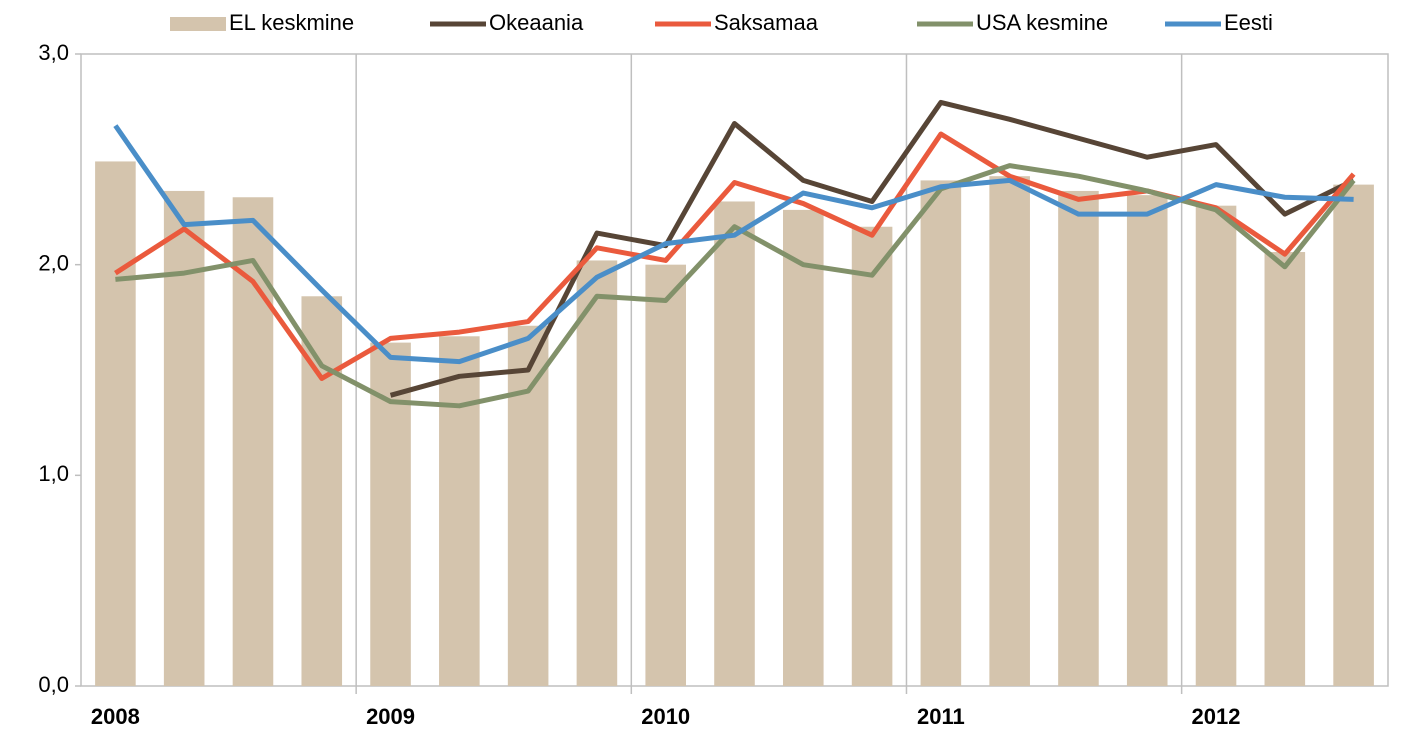  What do you see at coordinates (536, 22) in the screenshot?
I see `legend-label: Okeaania` at bounding box center [536, 22].